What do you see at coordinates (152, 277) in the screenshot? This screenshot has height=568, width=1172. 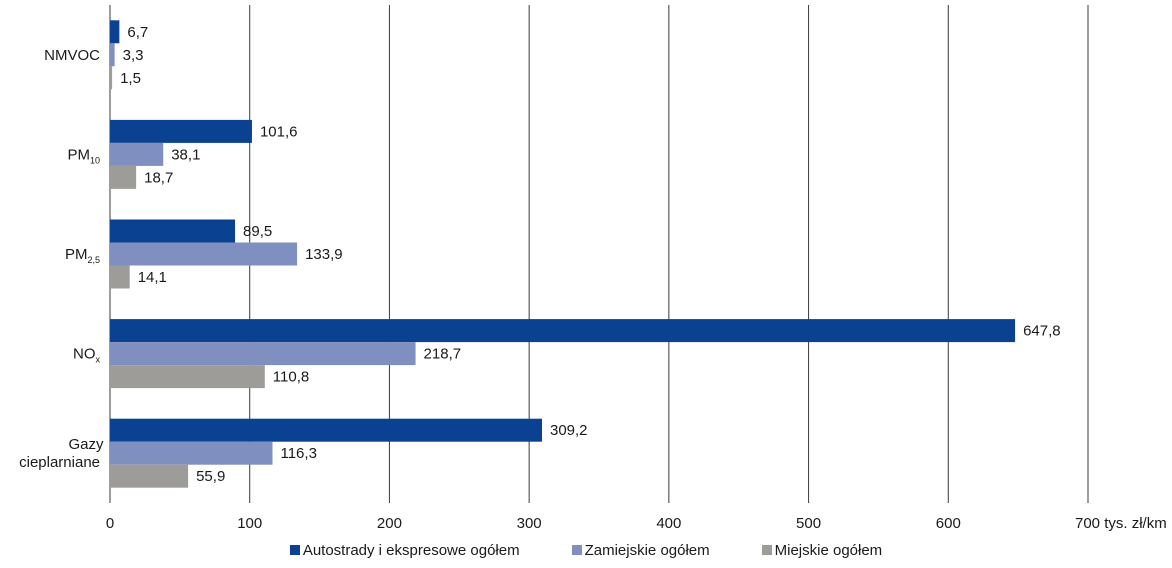 I see `data-label: 14,1` at bounding box center [152, 277].